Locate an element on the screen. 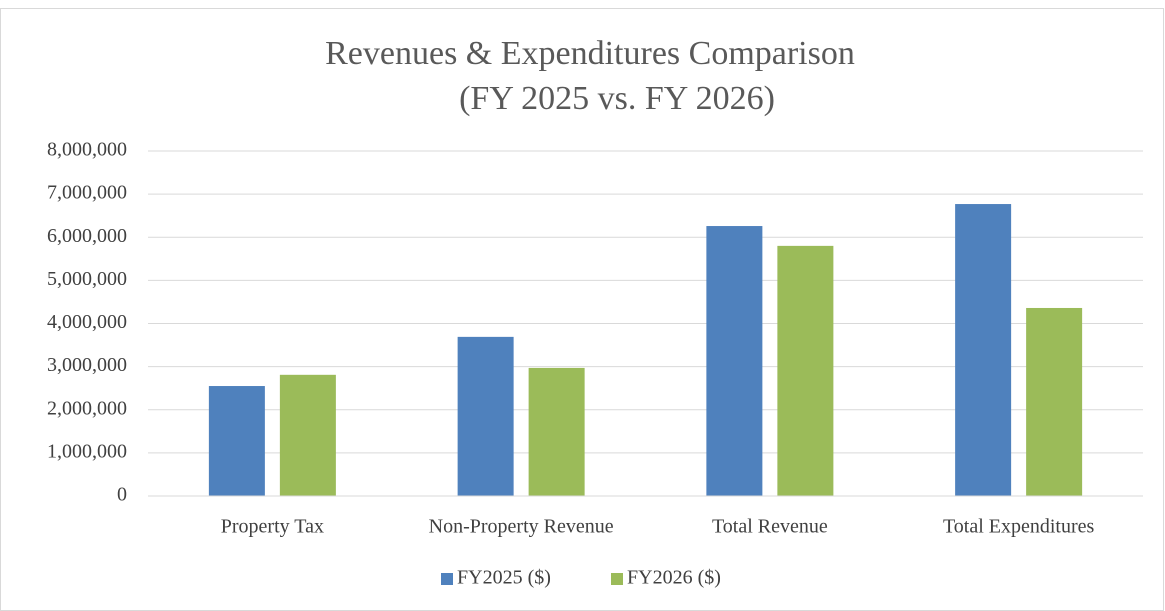 The image size is (1165, 611). y-tick-label: 0 is located at coordinates (122, 495).